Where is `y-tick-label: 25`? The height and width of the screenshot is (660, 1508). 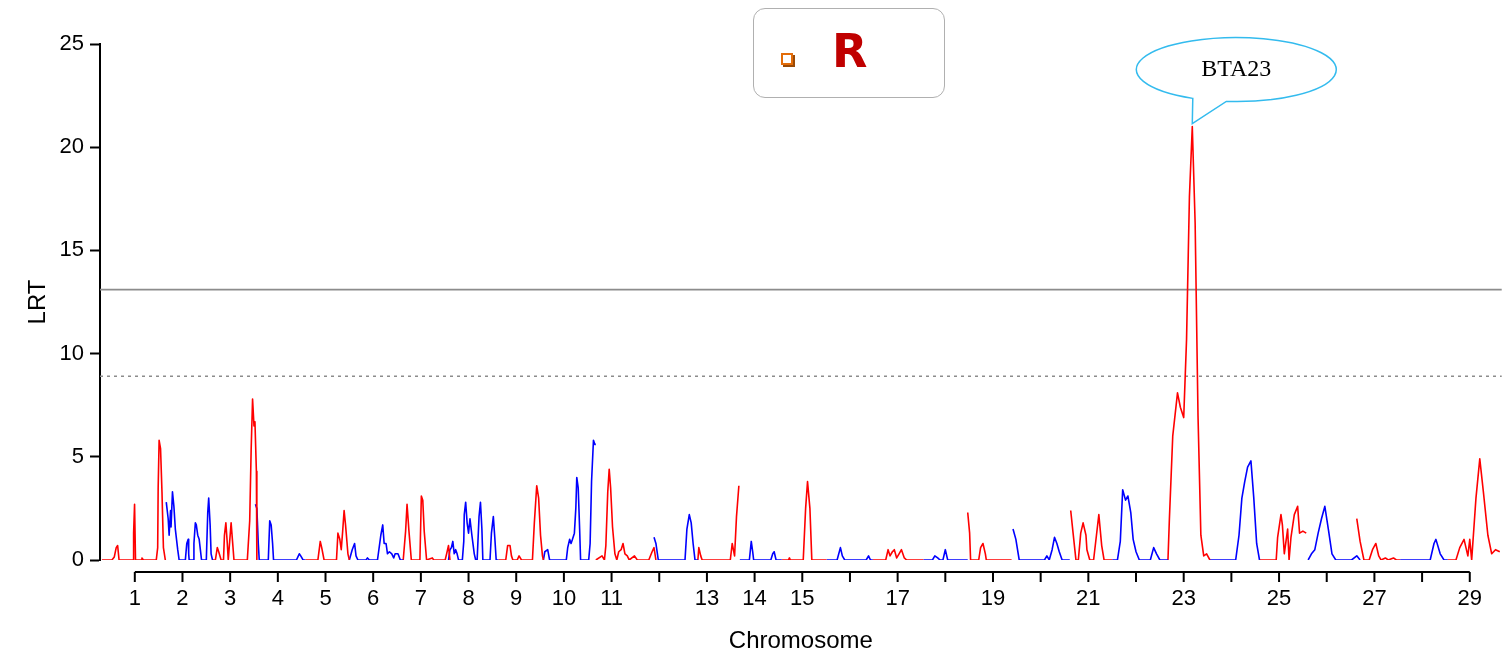
y-tick-label: 25 is located at coordinates (71, 43).